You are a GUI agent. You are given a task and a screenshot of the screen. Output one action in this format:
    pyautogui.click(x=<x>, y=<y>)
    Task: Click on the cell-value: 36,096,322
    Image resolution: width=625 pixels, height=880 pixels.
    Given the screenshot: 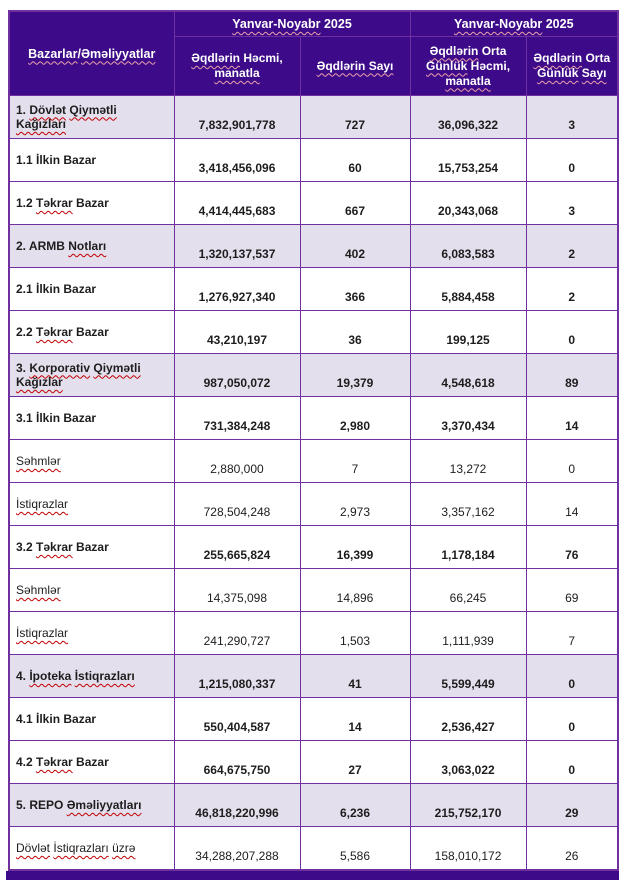 What is the action you would take?
    pyautogui.click(x=468, y=117)
    